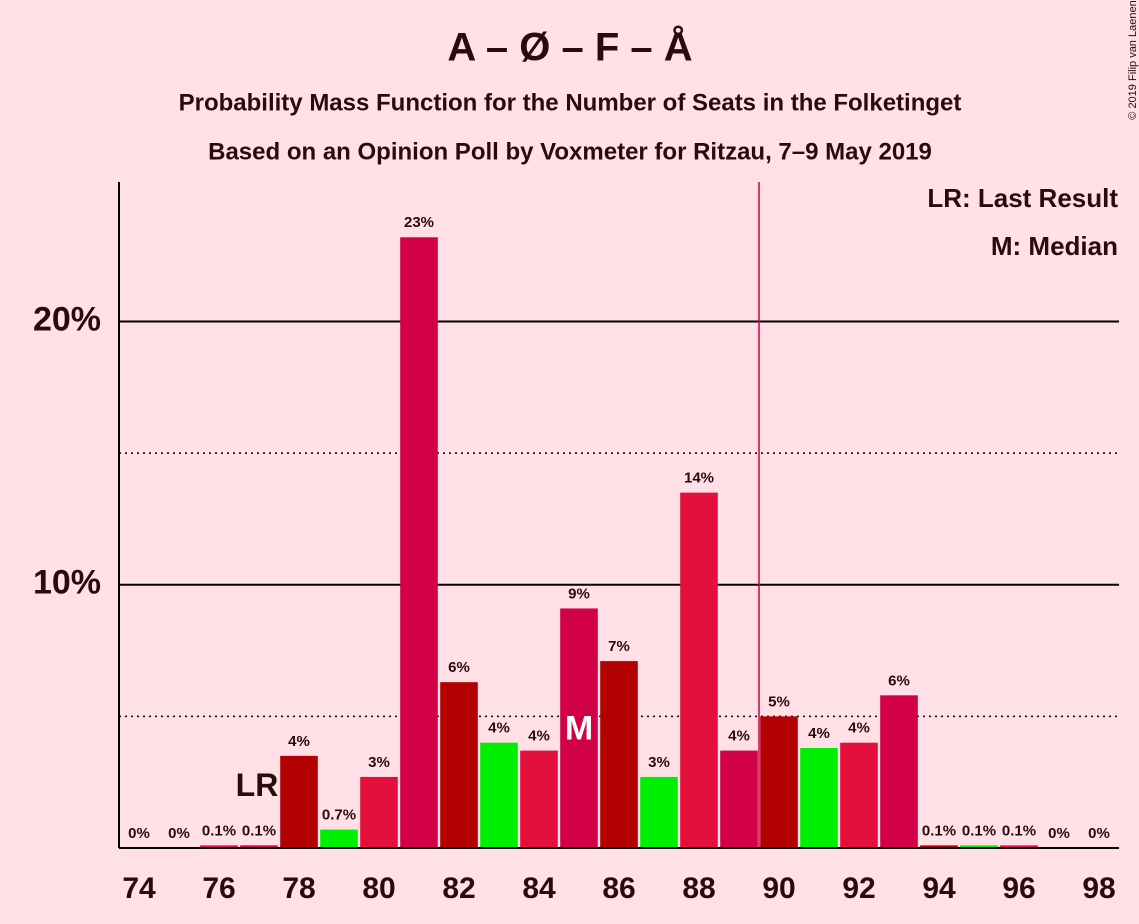  I want to click on x-tick-label: 98, so click(1098, 888).